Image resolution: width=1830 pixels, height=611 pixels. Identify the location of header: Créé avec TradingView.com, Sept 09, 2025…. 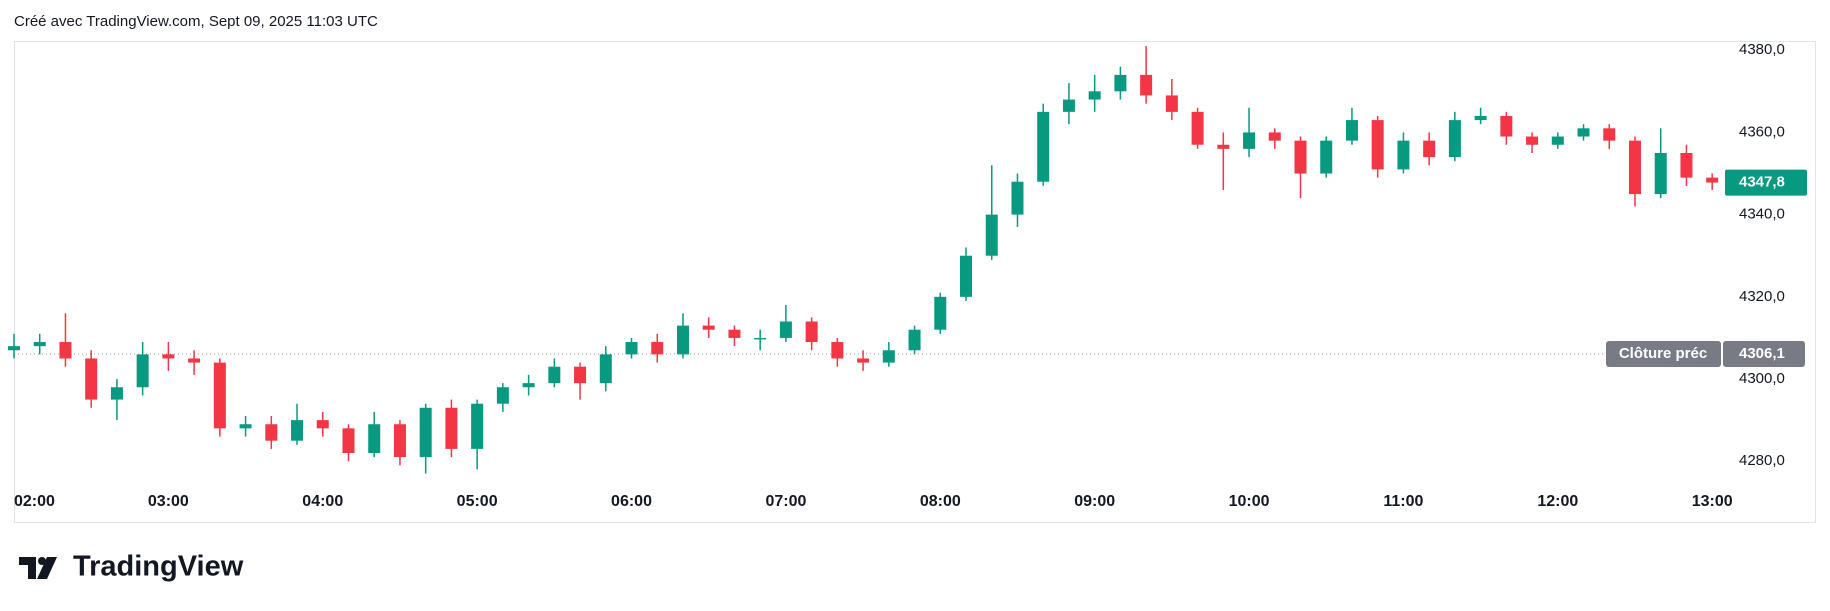
(196, 21).